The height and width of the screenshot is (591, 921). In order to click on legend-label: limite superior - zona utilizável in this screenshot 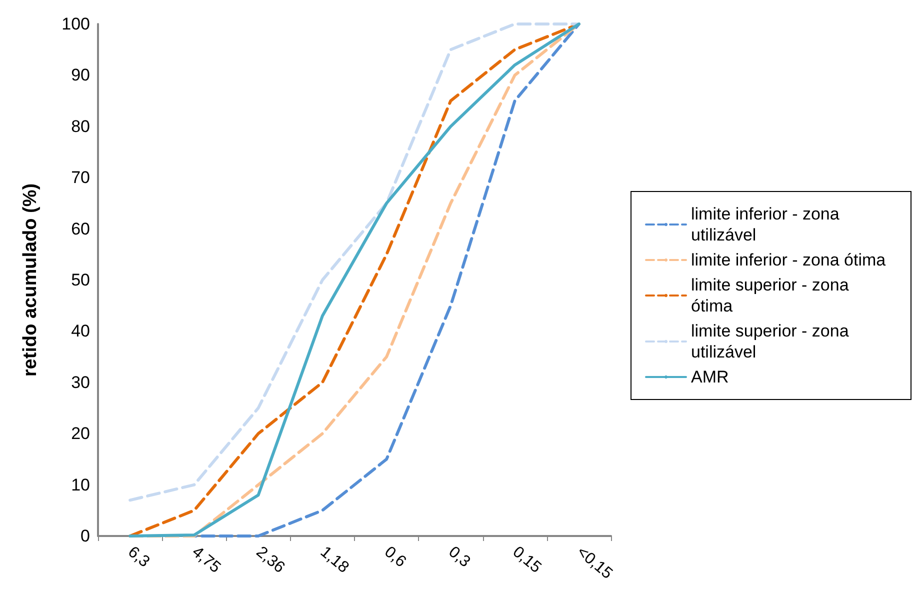, I will do `click(772, 342)`.